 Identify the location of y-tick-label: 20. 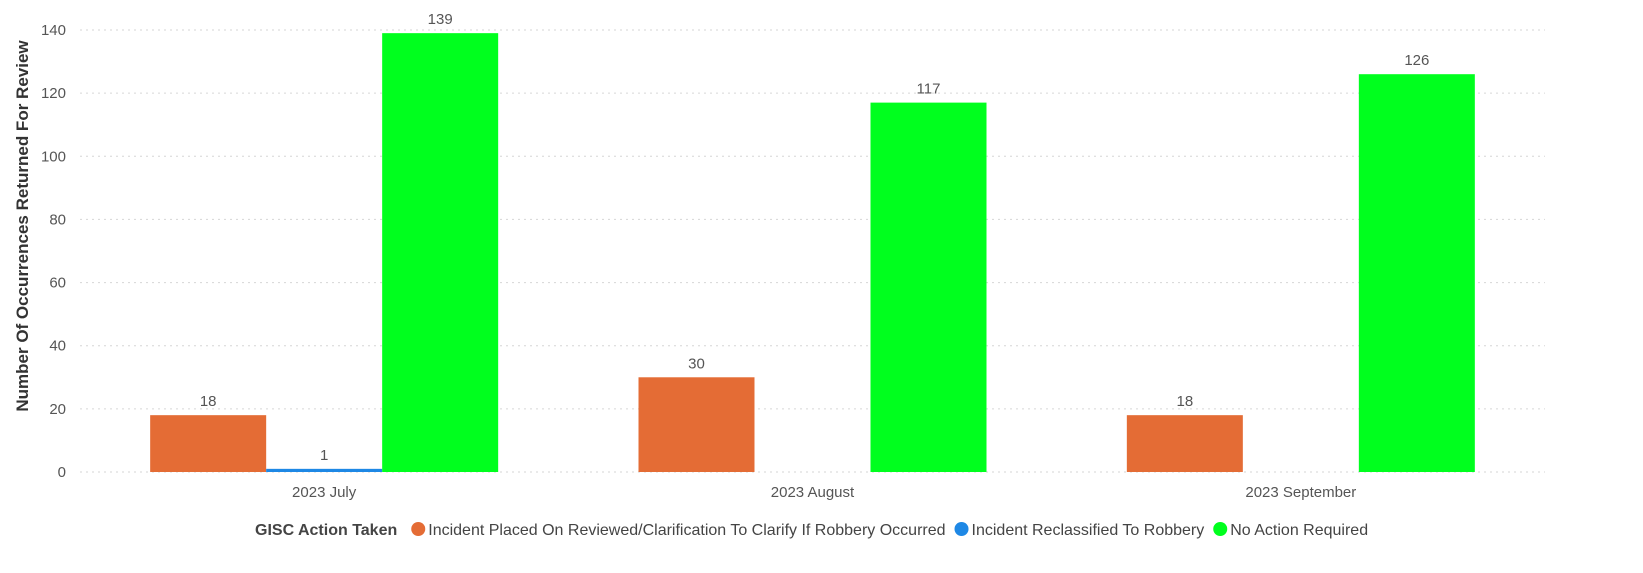
(57, 409).